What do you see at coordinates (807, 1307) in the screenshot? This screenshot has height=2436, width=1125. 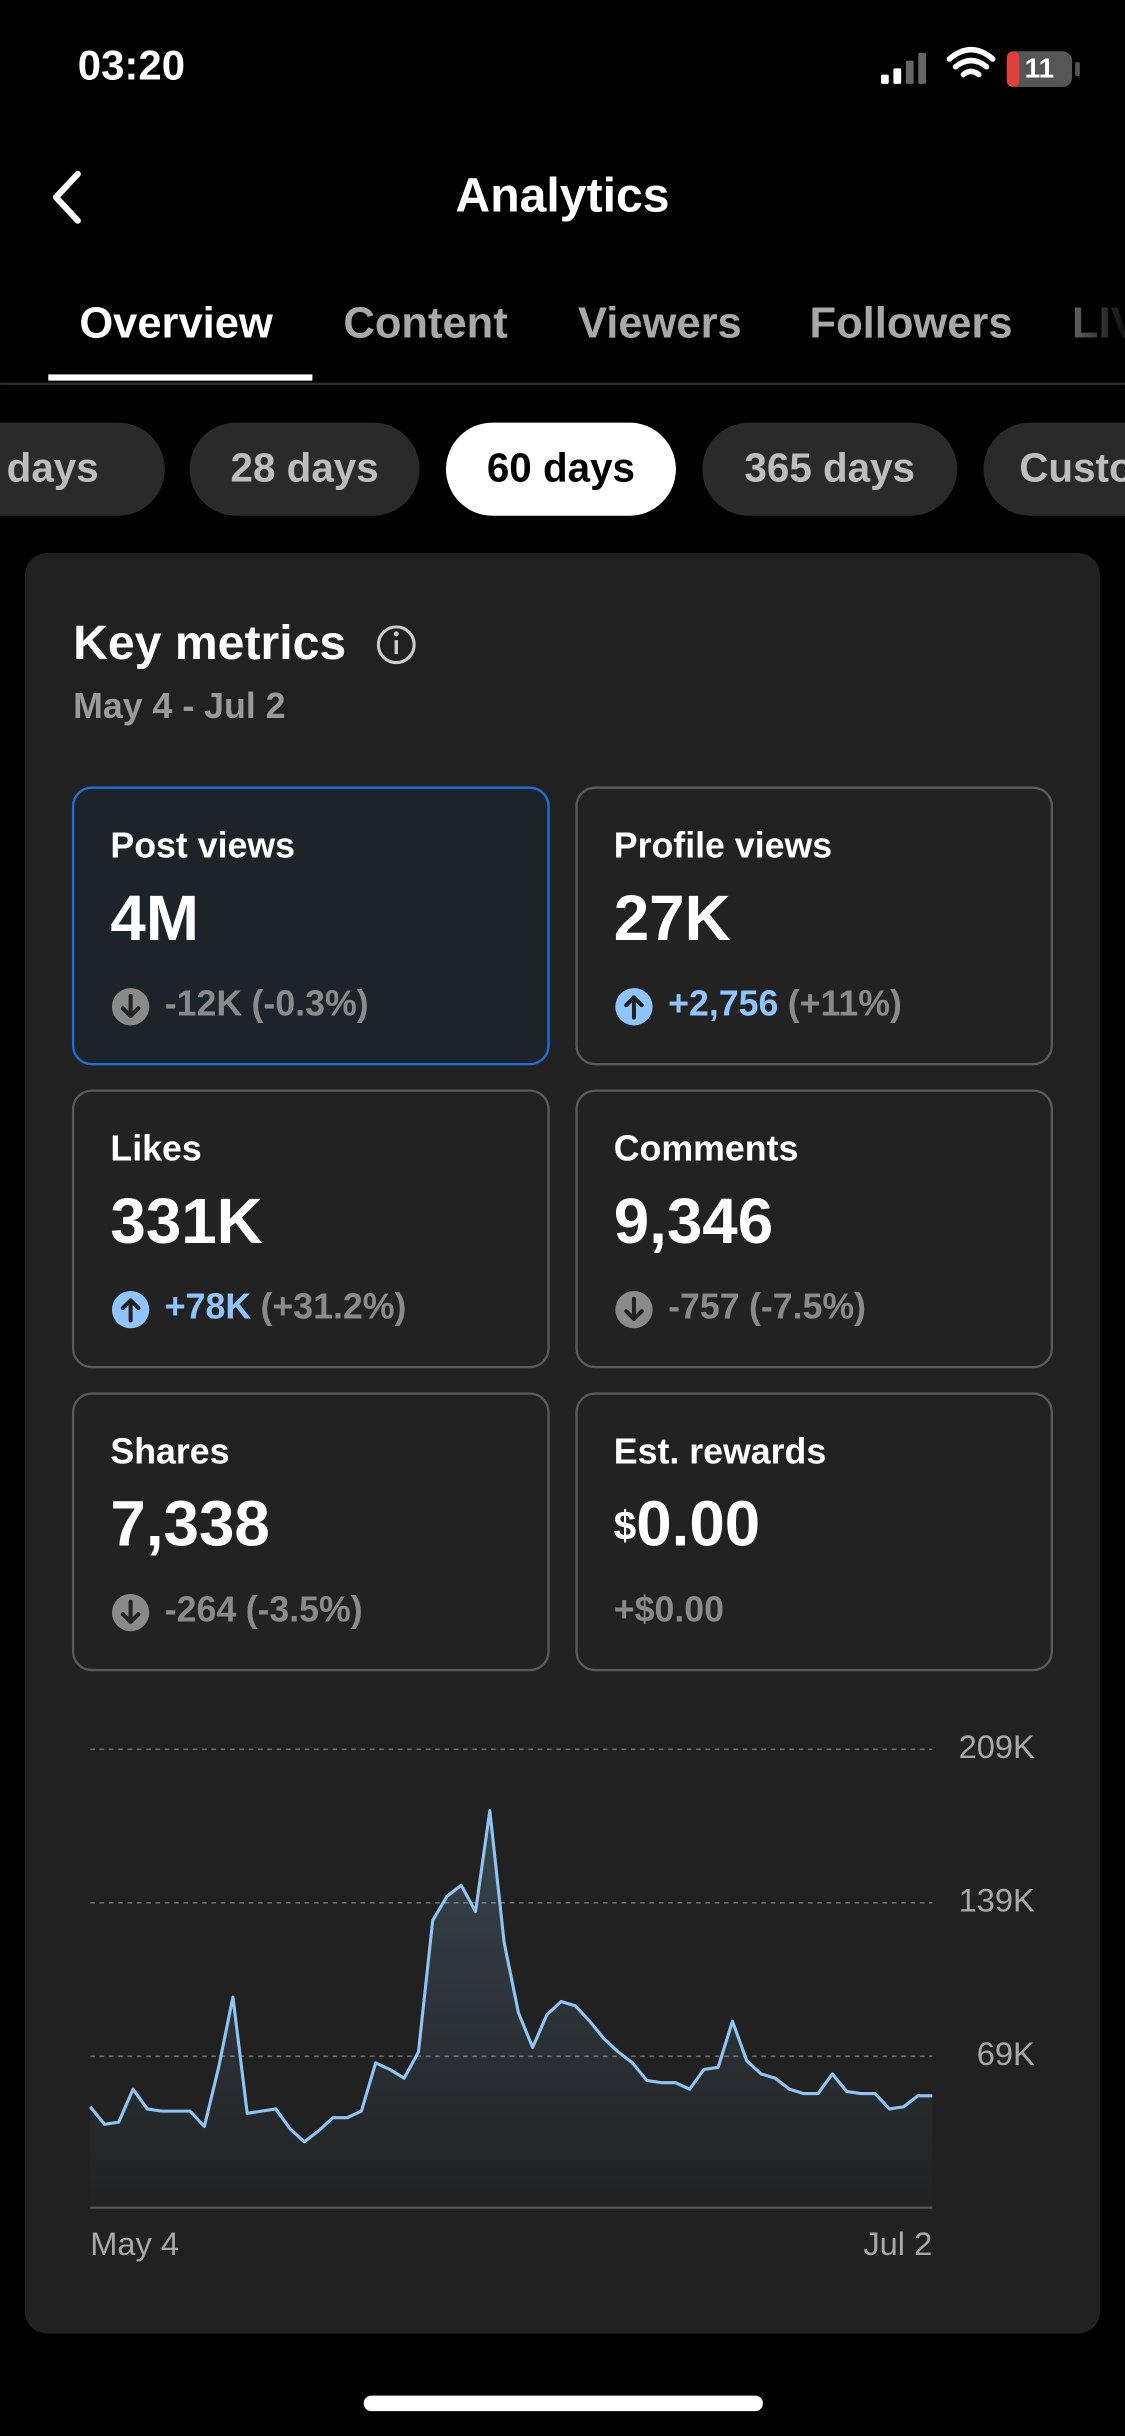 I see `change-percent: (-7.5%)` at bounding box center [807, 1307].